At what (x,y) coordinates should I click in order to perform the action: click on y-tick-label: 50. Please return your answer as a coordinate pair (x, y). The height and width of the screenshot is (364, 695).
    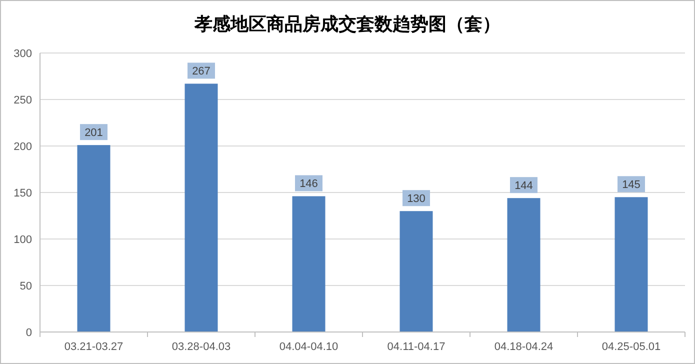
    Looking at the image, I should click on (26, 286).